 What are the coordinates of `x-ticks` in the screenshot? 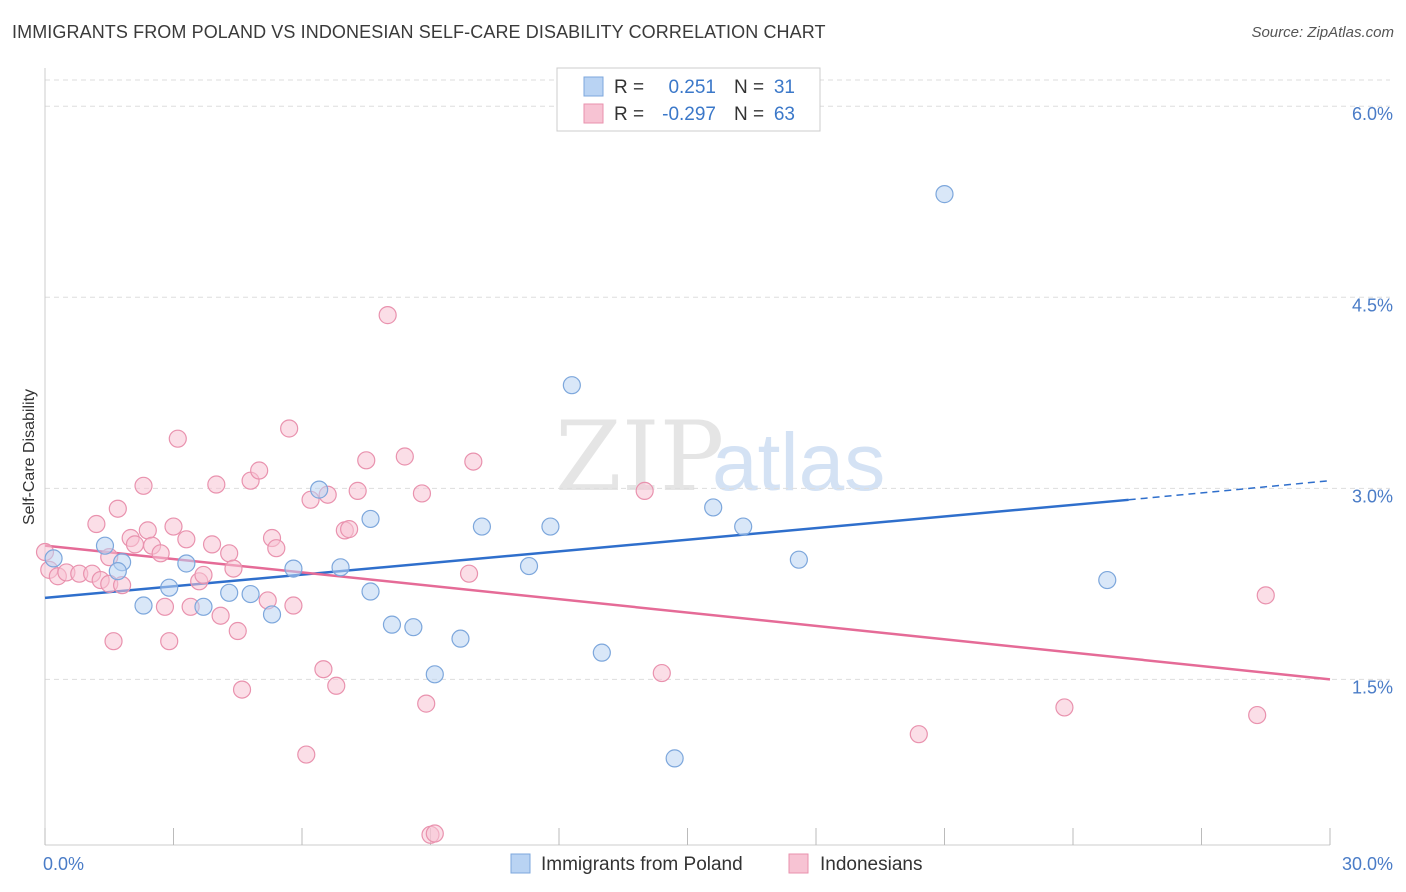 It's located at (687, 836).